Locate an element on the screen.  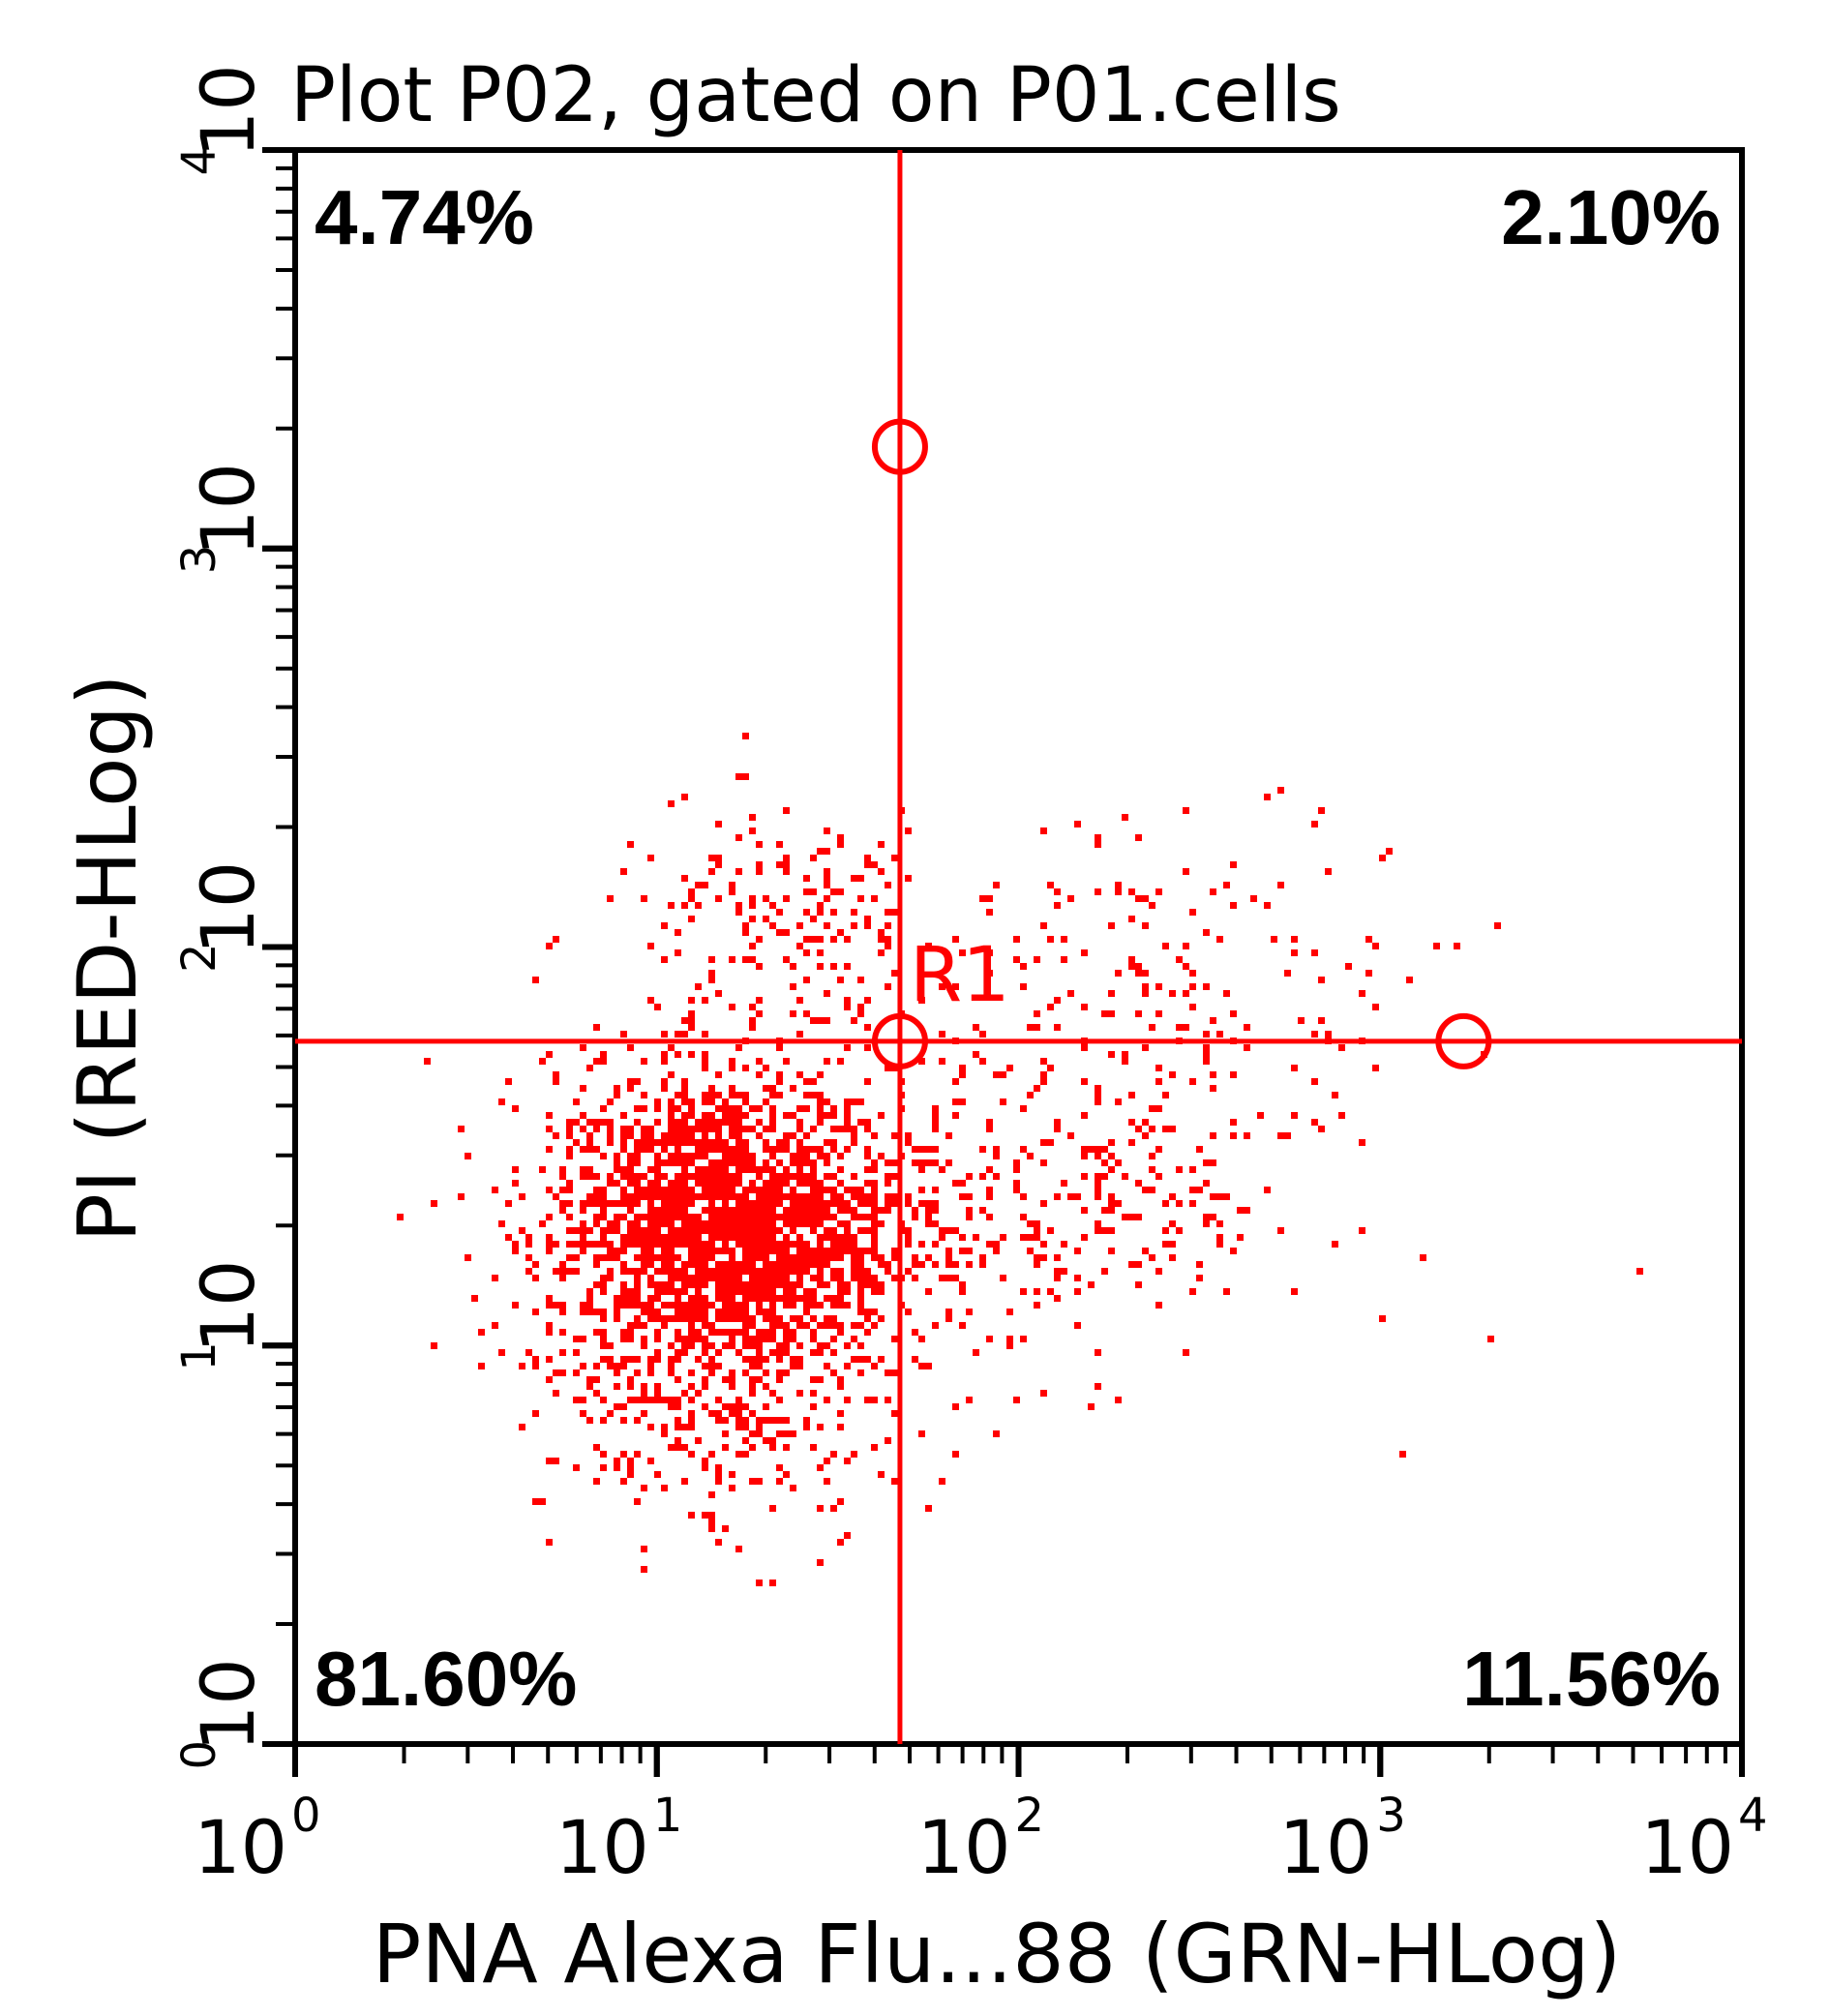
y-tick-label: 10 is located at coordinates (228, 1705).